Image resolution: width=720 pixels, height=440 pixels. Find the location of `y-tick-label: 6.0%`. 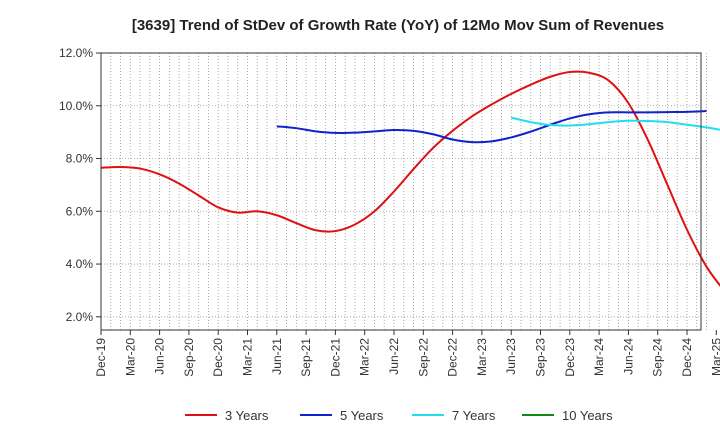

y-tick-label: 6.0% is located at coordinates (80, 211).